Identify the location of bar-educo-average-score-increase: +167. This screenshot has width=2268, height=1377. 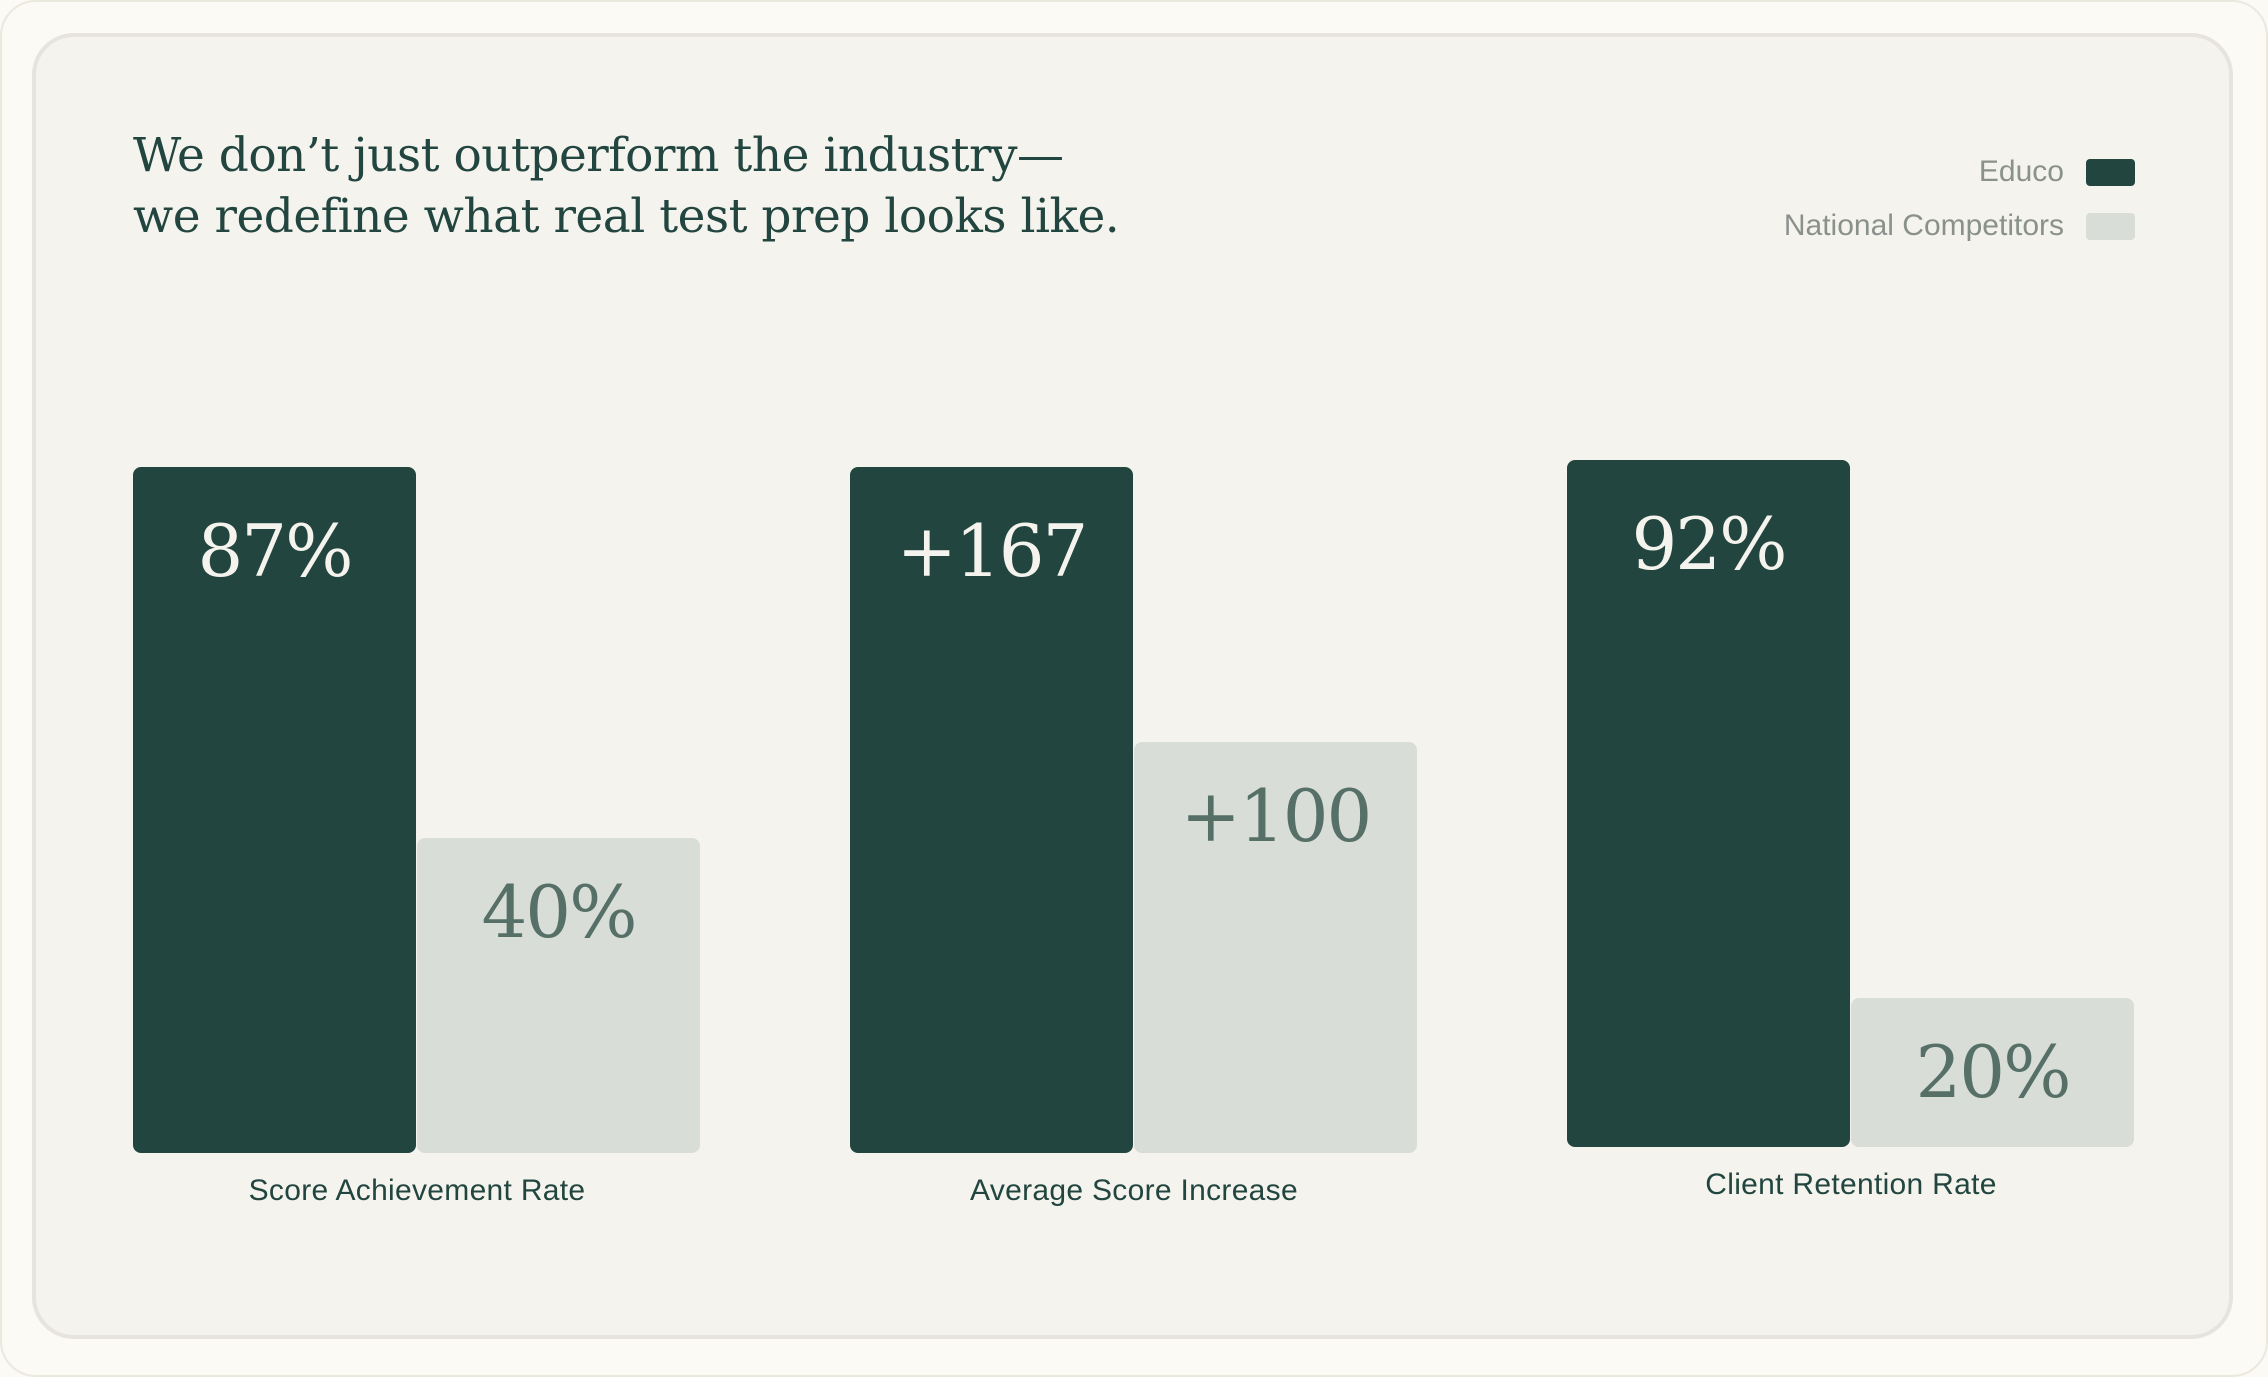
(991, 810).